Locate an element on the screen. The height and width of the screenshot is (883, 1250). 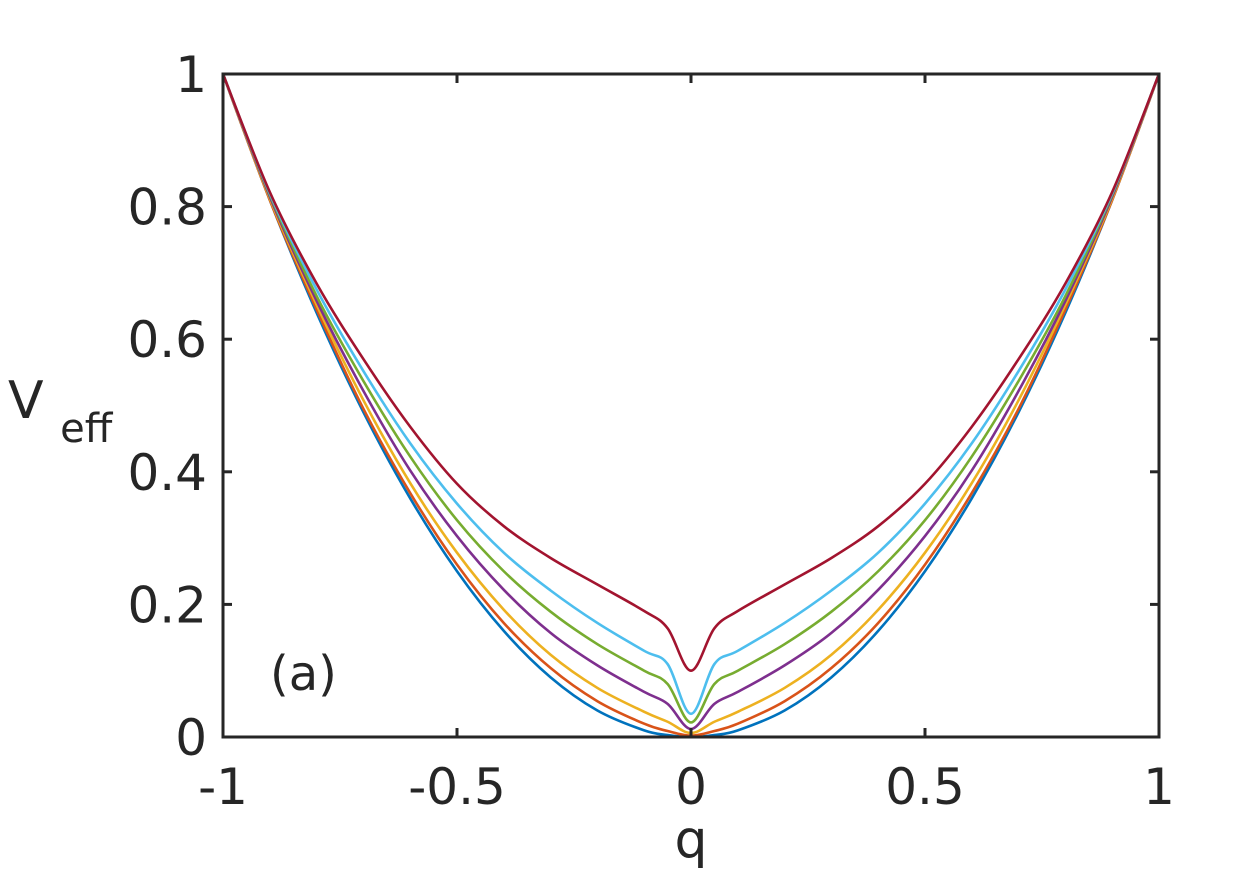
x-tick-label-2: 0 is located at coordinates (691, 787).